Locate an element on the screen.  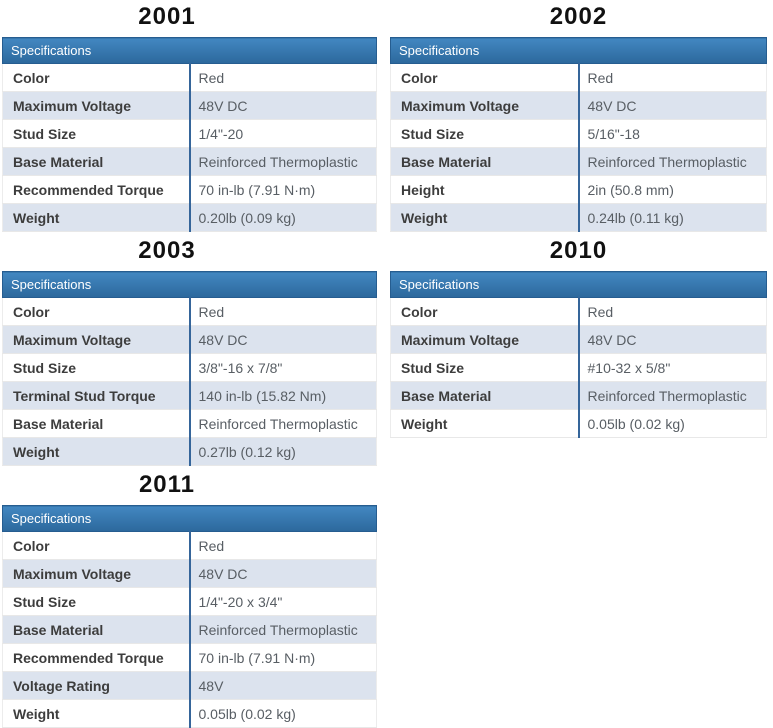
spec-value: 1/4"-20 x 3/4" is located at coordinates (283, 601).